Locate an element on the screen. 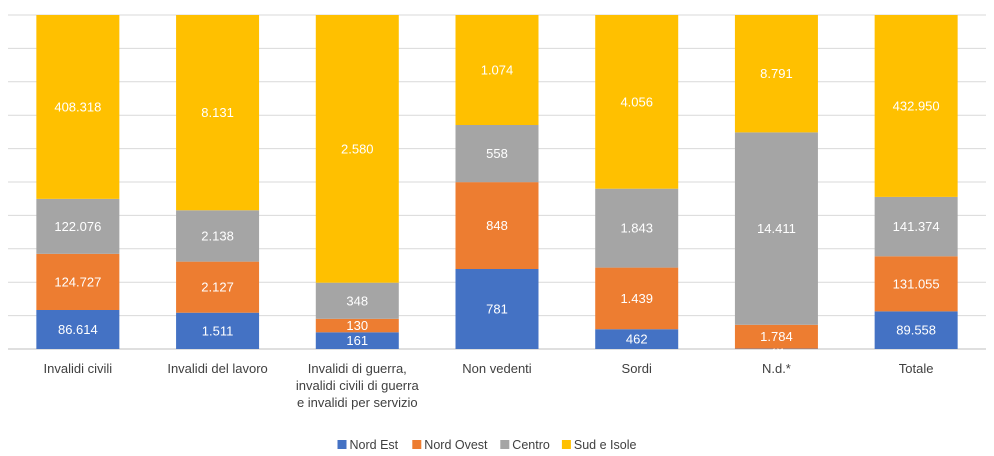 The width and height of the screenshot is (994, 456). data-label: 462 is located at coordinates (637, 339).